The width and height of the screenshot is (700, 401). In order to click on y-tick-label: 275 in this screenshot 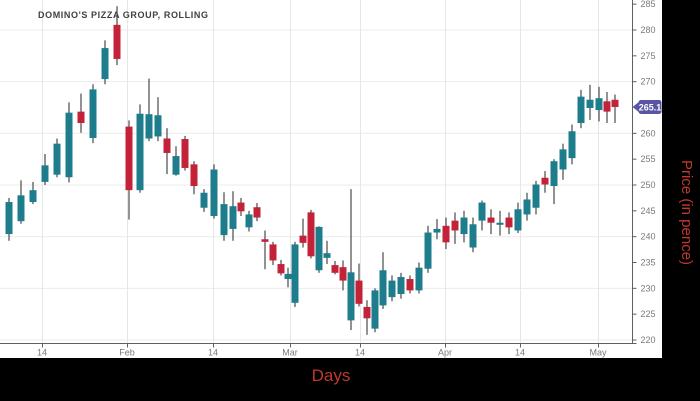, I will do `click(648, 56)`.